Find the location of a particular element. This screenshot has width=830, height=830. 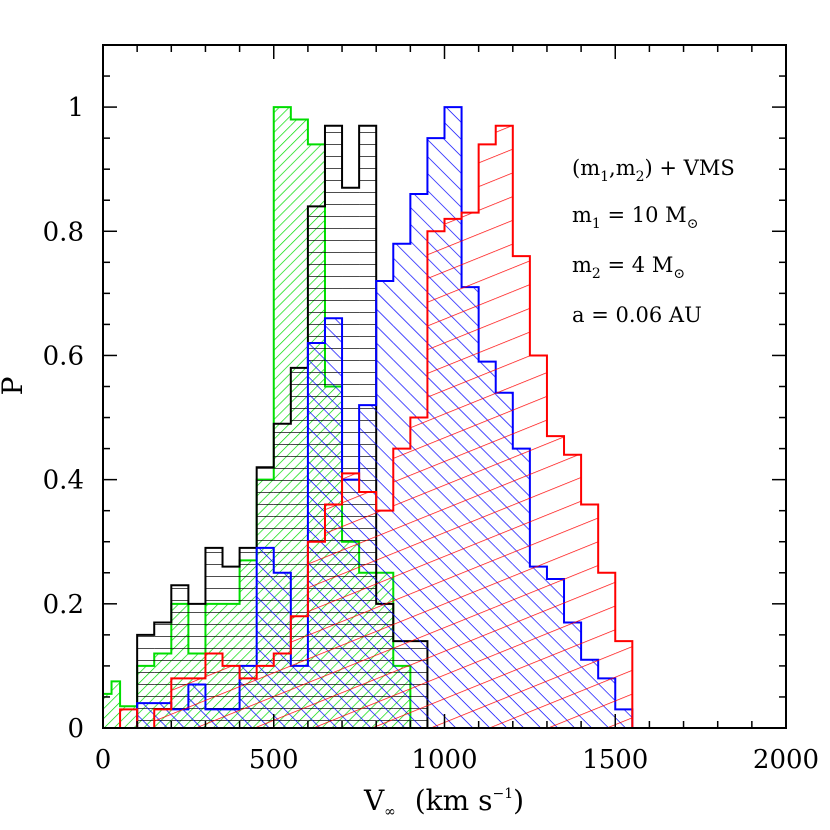

y-axis-title: P is located at coordinates (14, 386).